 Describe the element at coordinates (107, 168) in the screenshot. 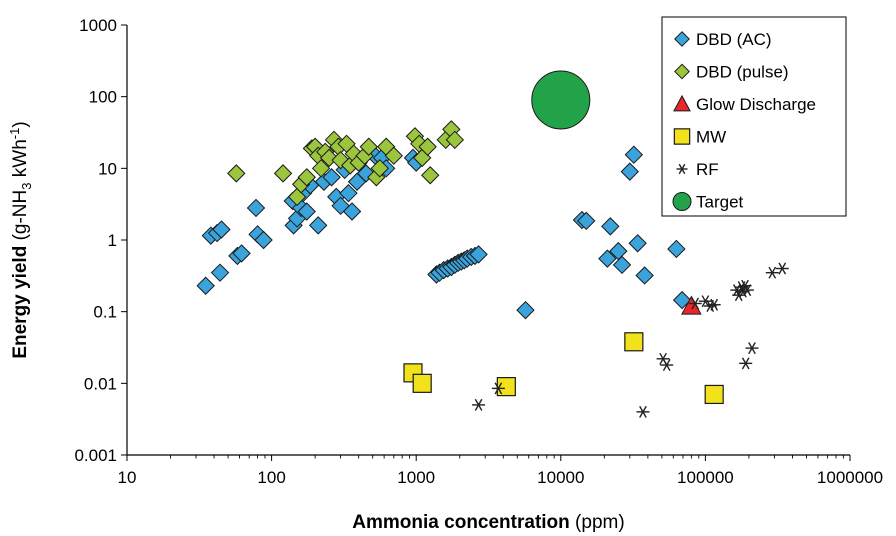

I see `y-tick-label: 10` at that location.